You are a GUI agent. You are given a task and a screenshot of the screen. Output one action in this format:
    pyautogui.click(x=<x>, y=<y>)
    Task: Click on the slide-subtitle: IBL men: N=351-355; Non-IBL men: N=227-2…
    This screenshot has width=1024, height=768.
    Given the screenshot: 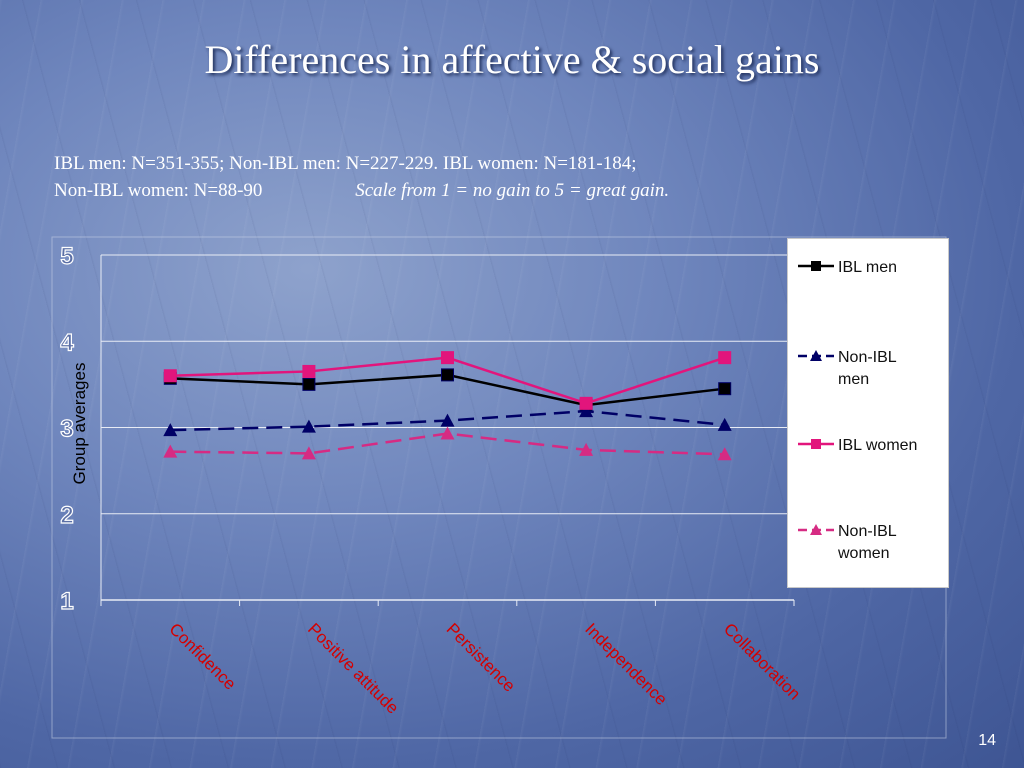 What is the action you would take?
    pyautogui.click(x=524, y=177)
    